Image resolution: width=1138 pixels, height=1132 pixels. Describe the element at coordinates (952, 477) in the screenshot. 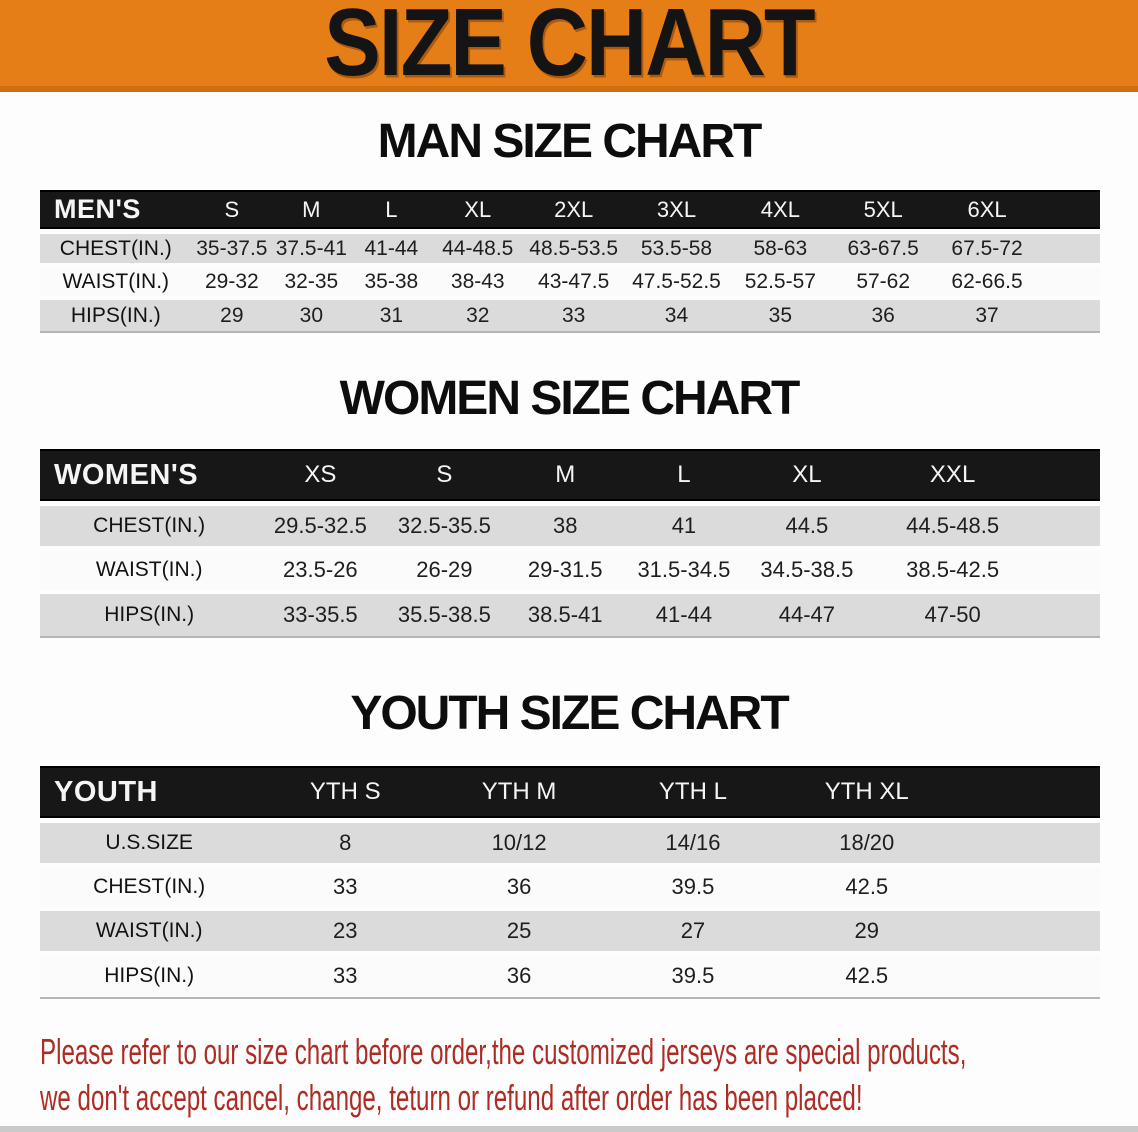

I see `size-header-cell: XXL` at that location.